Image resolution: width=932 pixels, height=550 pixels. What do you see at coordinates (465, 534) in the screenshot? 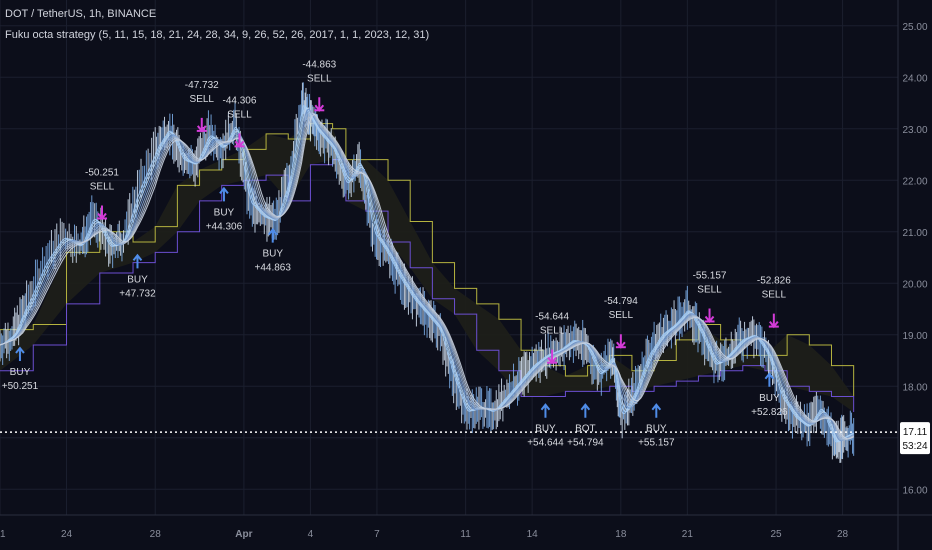
I see `x-tick-label: 11` at bounding box center [465, 534].